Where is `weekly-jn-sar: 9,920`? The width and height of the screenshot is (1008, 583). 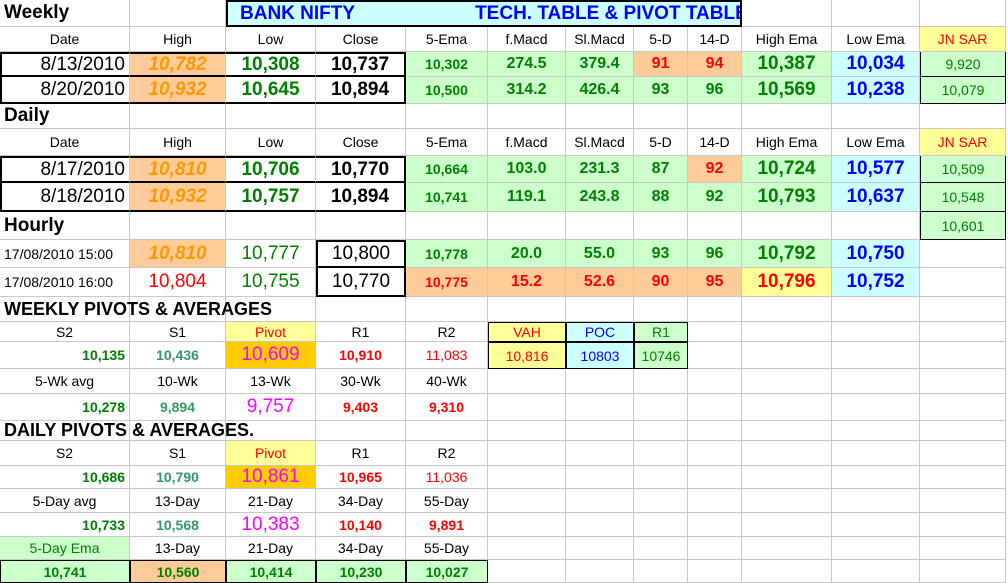 weekly-jn-sar: 9,920 is located at coordinates (963, 64).